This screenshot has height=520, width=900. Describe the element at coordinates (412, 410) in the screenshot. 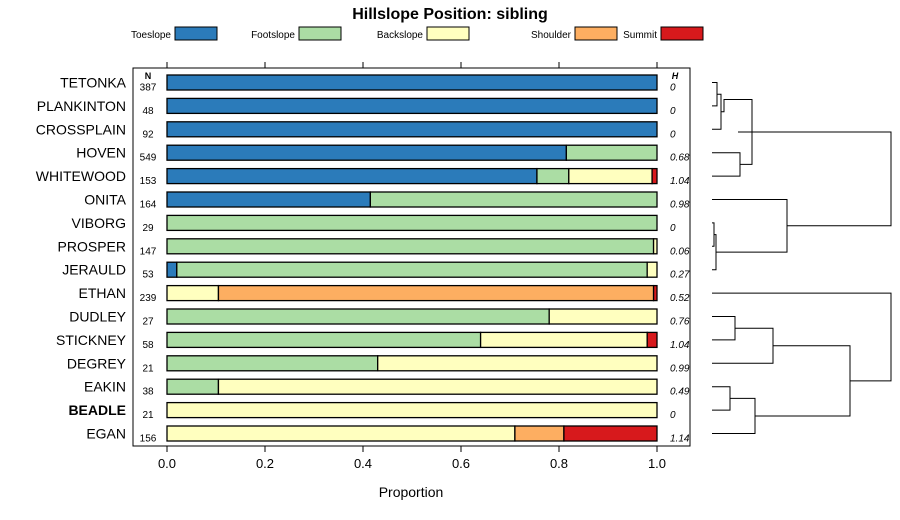

I see `bar-beadle-backslope` at that location.